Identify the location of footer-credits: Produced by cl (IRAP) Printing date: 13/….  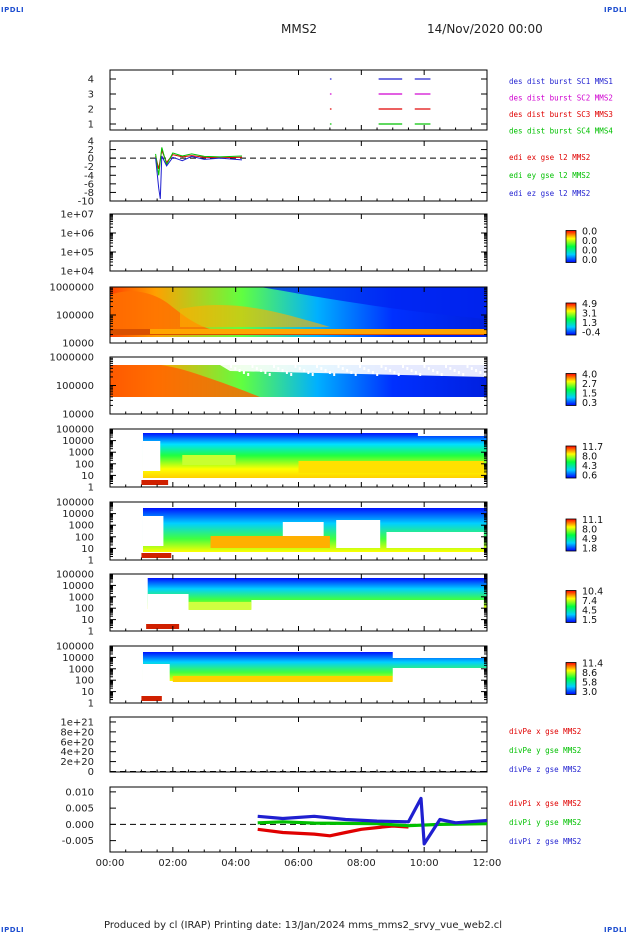
(303, 925).